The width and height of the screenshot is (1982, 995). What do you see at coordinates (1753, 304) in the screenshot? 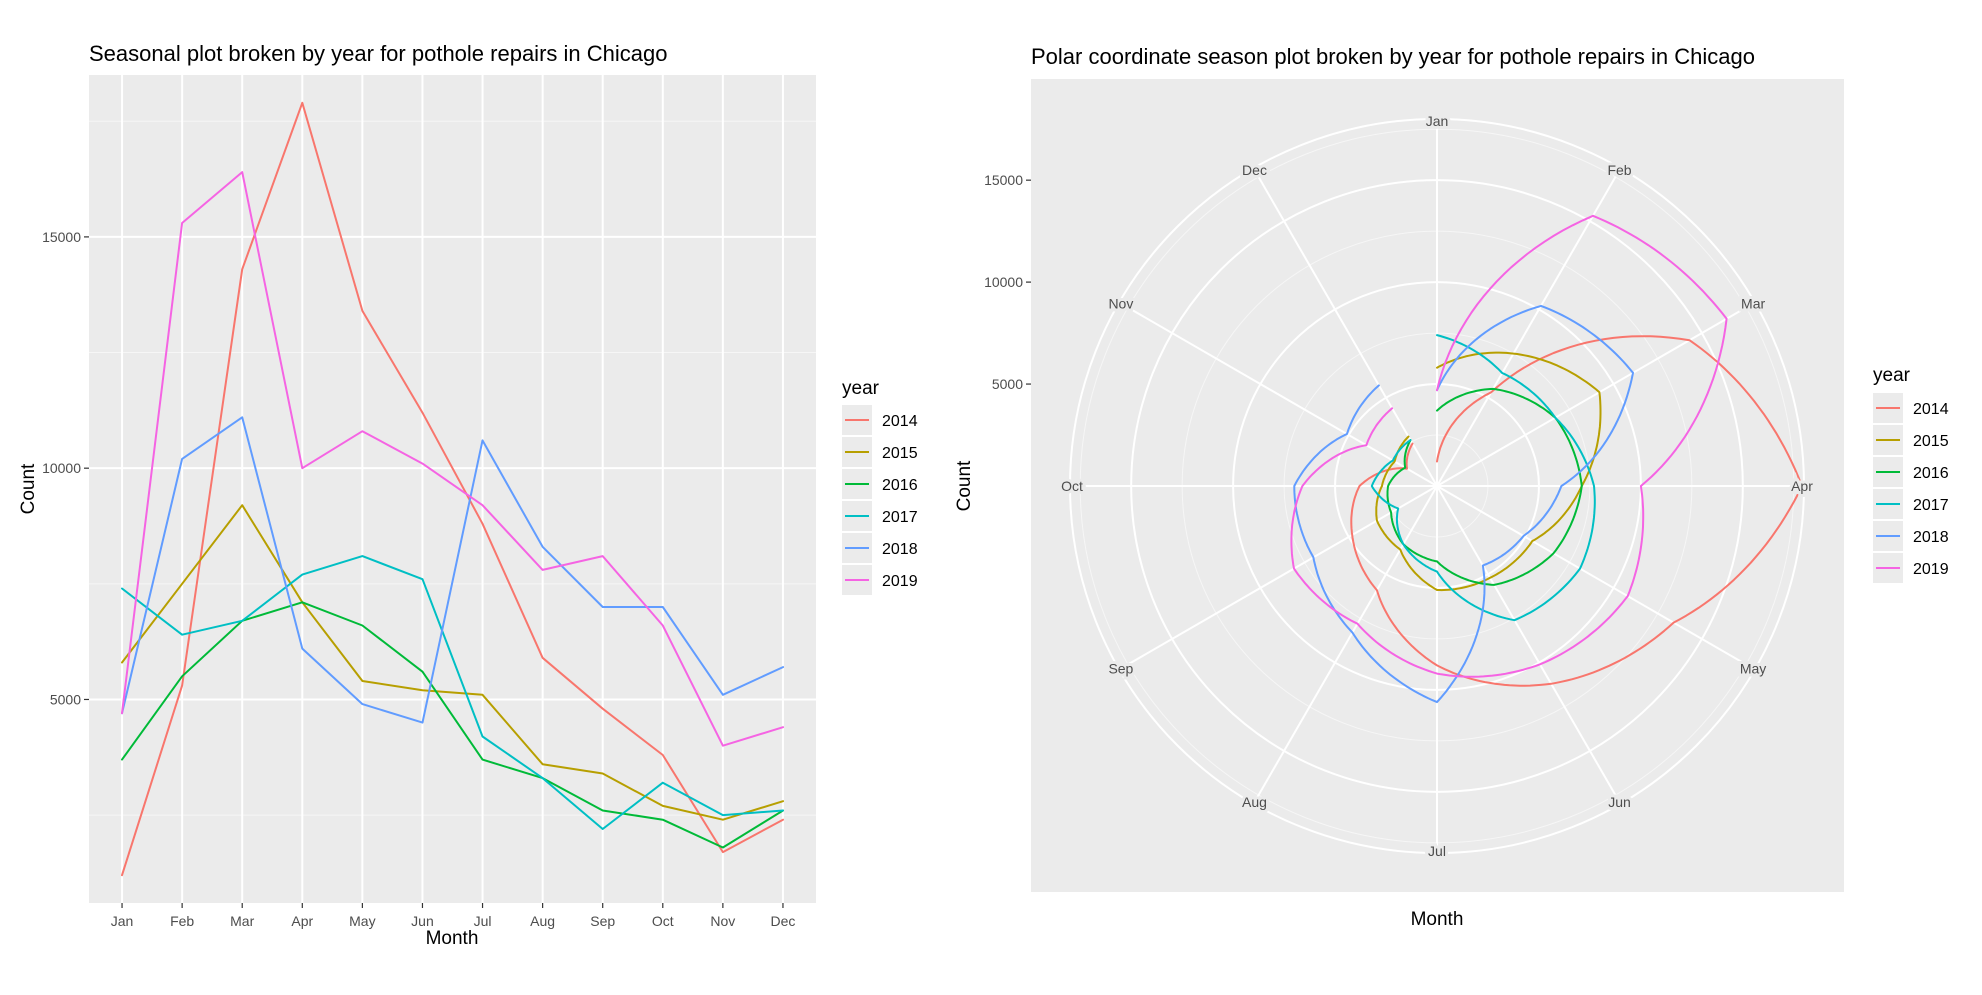
I see `polar-month-label: Mar` at bounding box center [1753, 304].